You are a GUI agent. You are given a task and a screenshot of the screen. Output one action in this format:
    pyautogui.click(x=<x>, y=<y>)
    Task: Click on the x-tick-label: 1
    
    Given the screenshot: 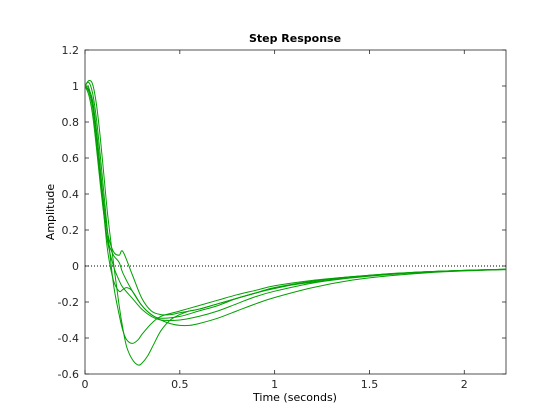 What is the action you would take?
    pyautogui.click(x=274, y=384)
    